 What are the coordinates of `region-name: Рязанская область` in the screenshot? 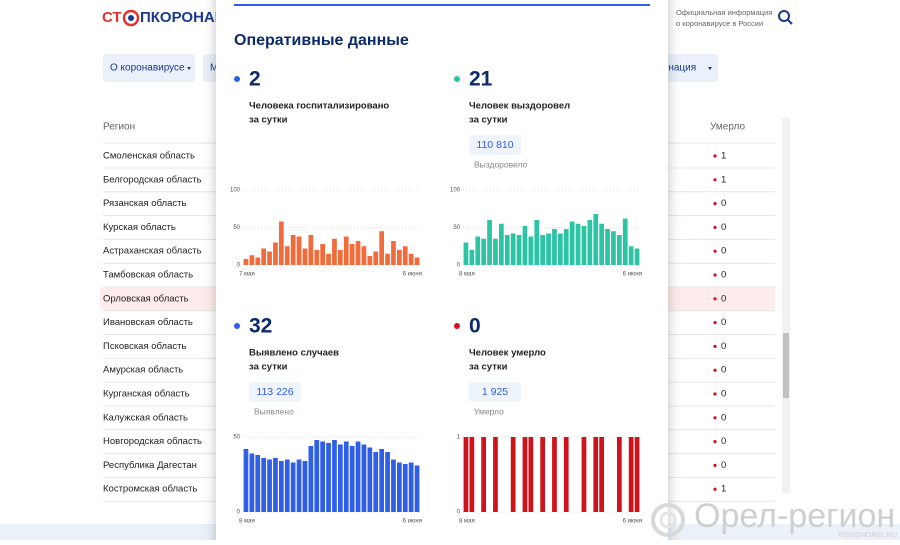 It's located at (144, 203).